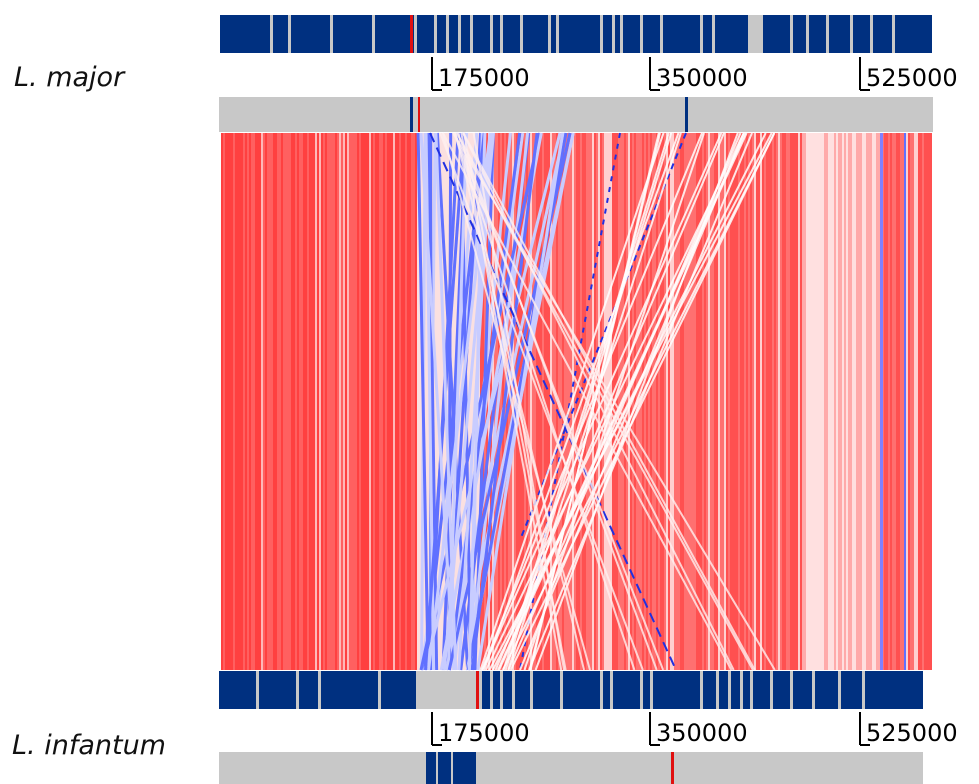 This screenshot has width=979, height=784. What do you see at coordinates (89, 745) in the screenshot?
I see `genome-label-bottom: L. infantum` at bounding box center [89, 745].